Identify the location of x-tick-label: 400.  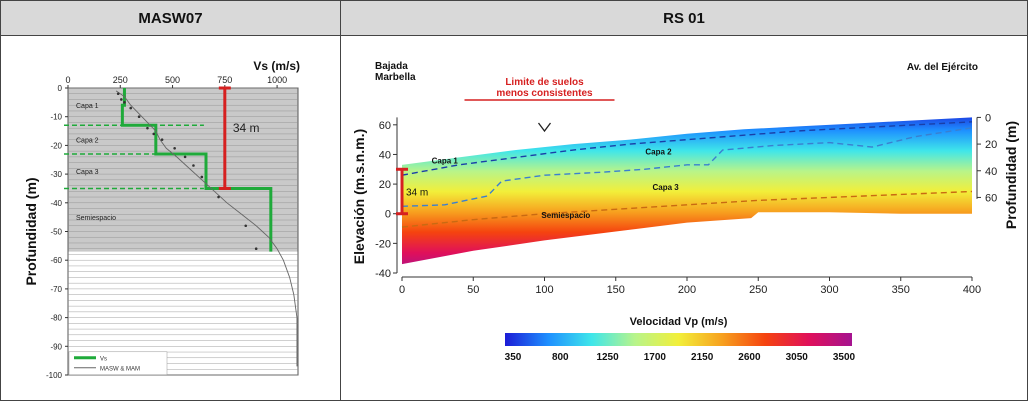
(972, 290).